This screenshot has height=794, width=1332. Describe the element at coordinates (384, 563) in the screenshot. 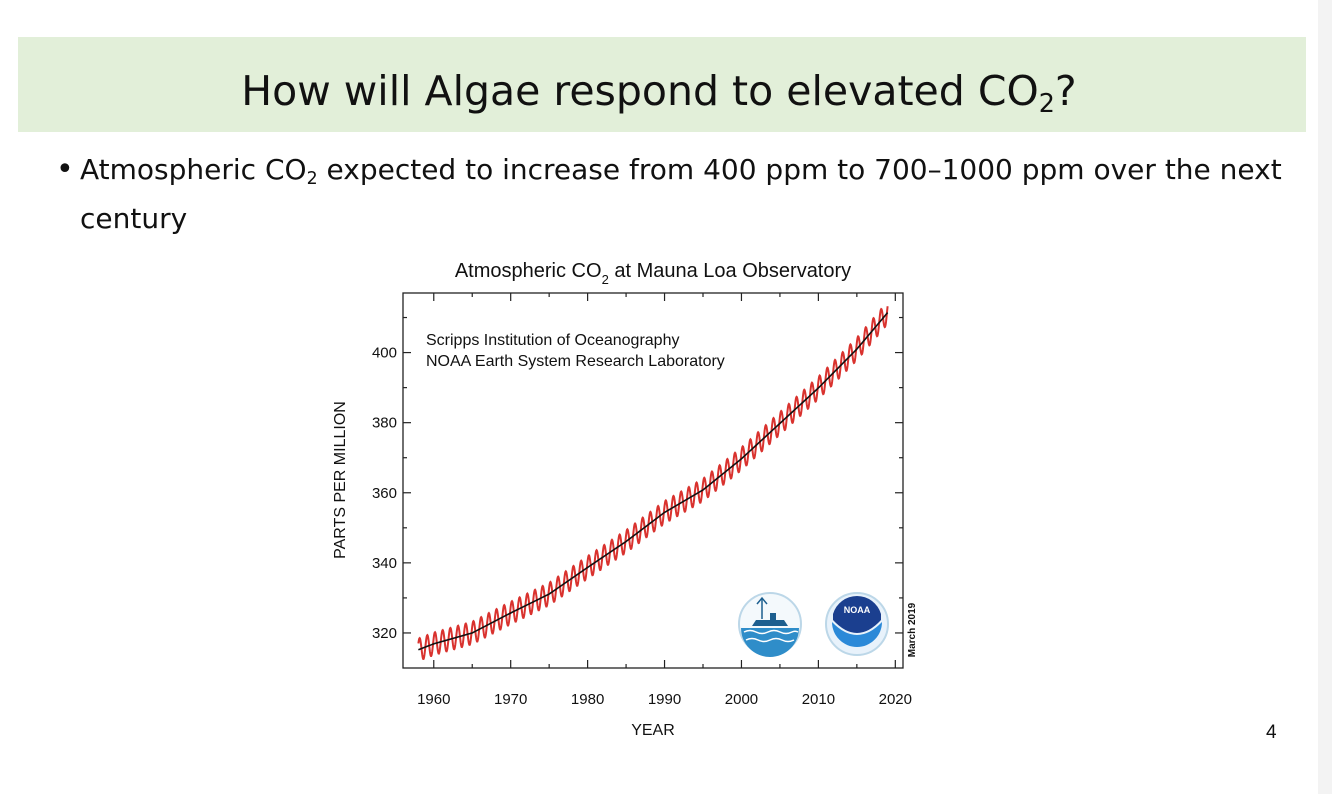

I see `y-tick-label: 340` at that location.